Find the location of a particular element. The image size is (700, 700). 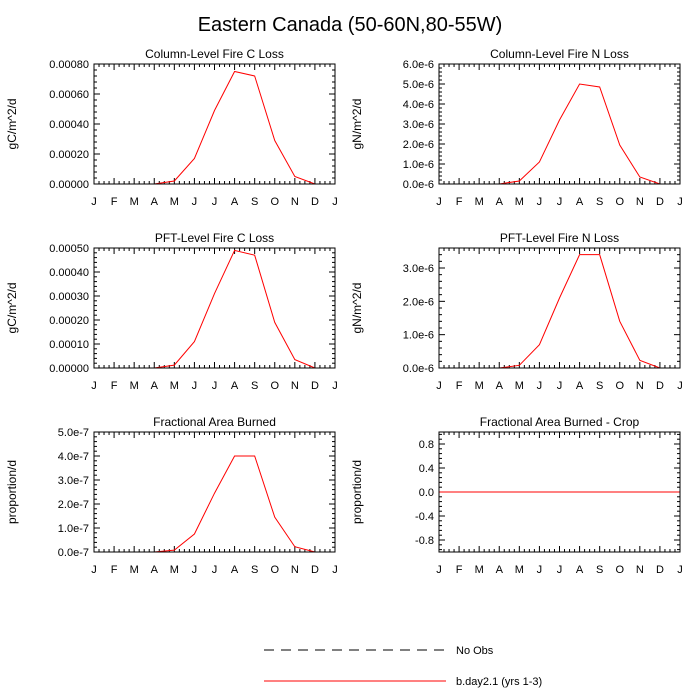

y-tick-label: 0.00030 is located at coordinates (69, 297).